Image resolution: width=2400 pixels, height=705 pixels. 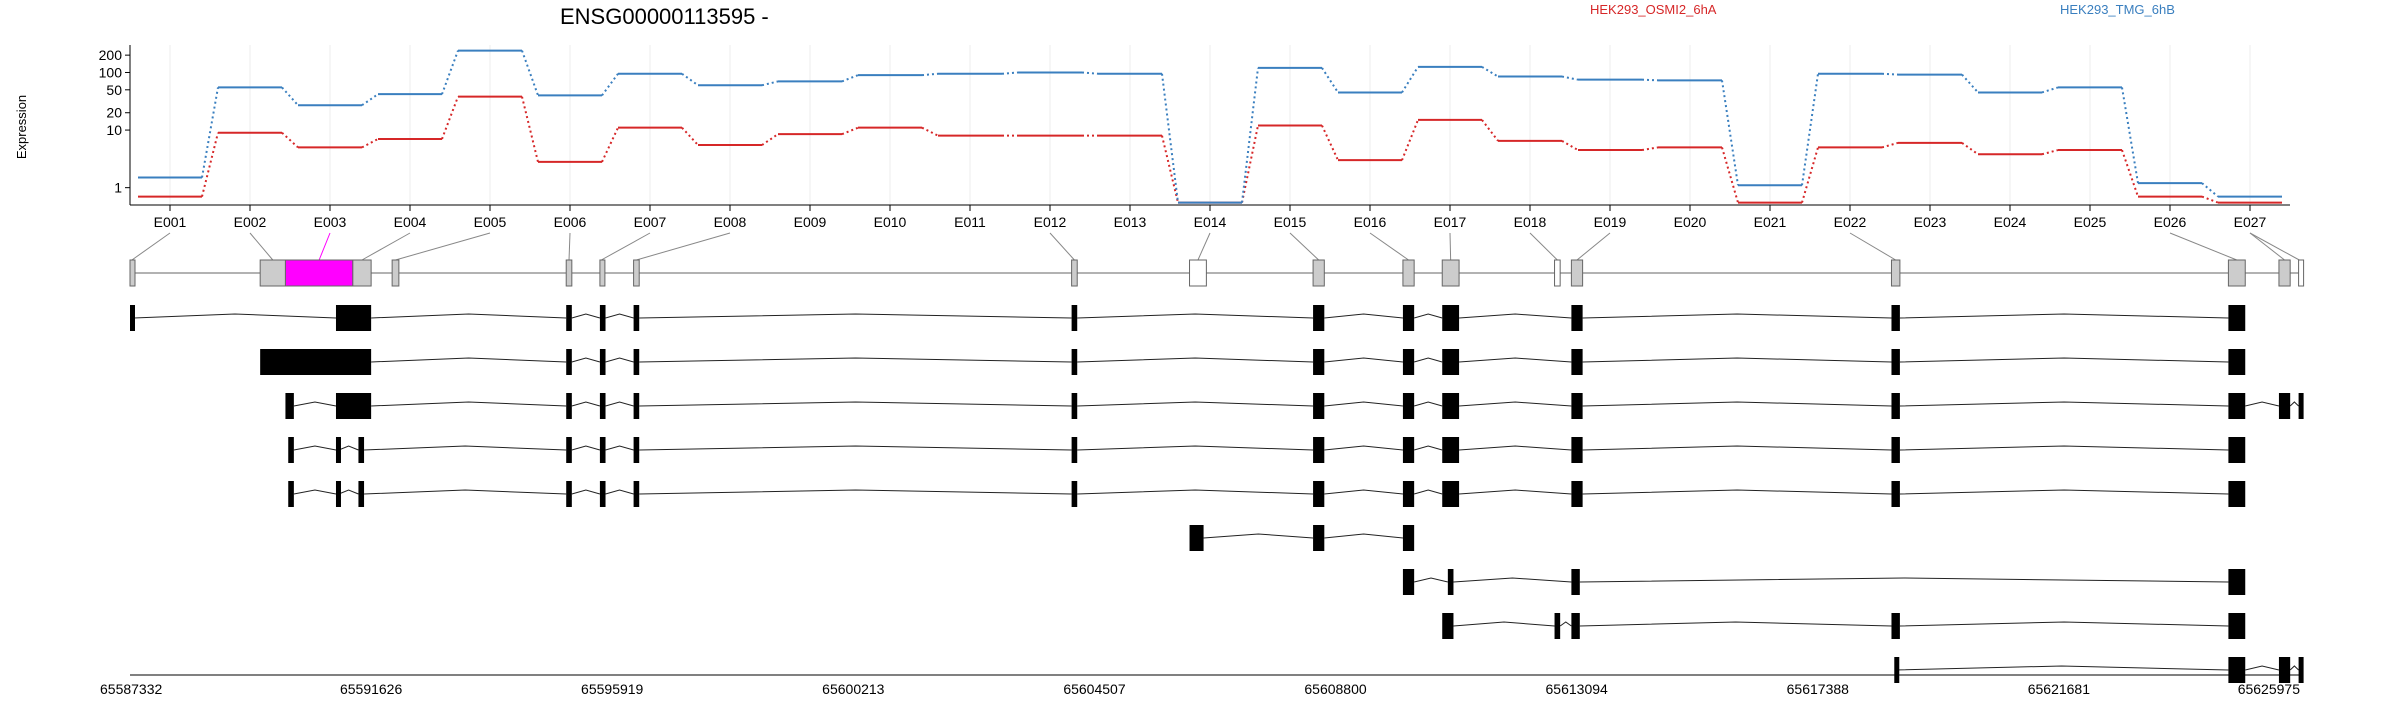 What do you see at coordinates (970, 222) in the screenshot?
I see `x-tick-label: E011` at bounding box center [970, 222].